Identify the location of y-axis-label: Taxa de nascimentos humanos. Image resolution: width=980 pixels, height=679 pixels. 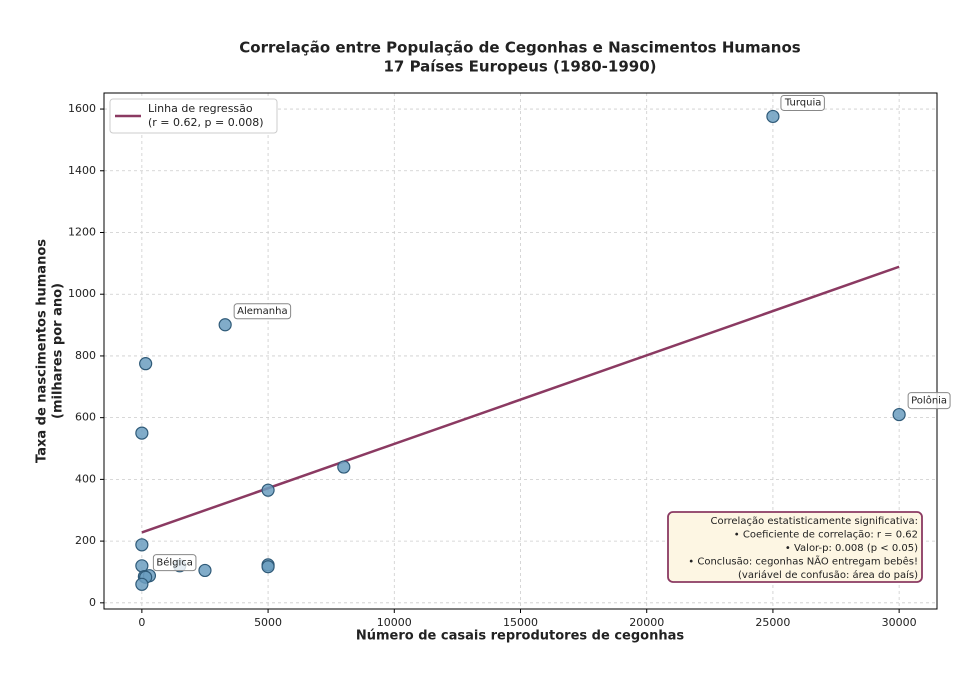
(42, 351).